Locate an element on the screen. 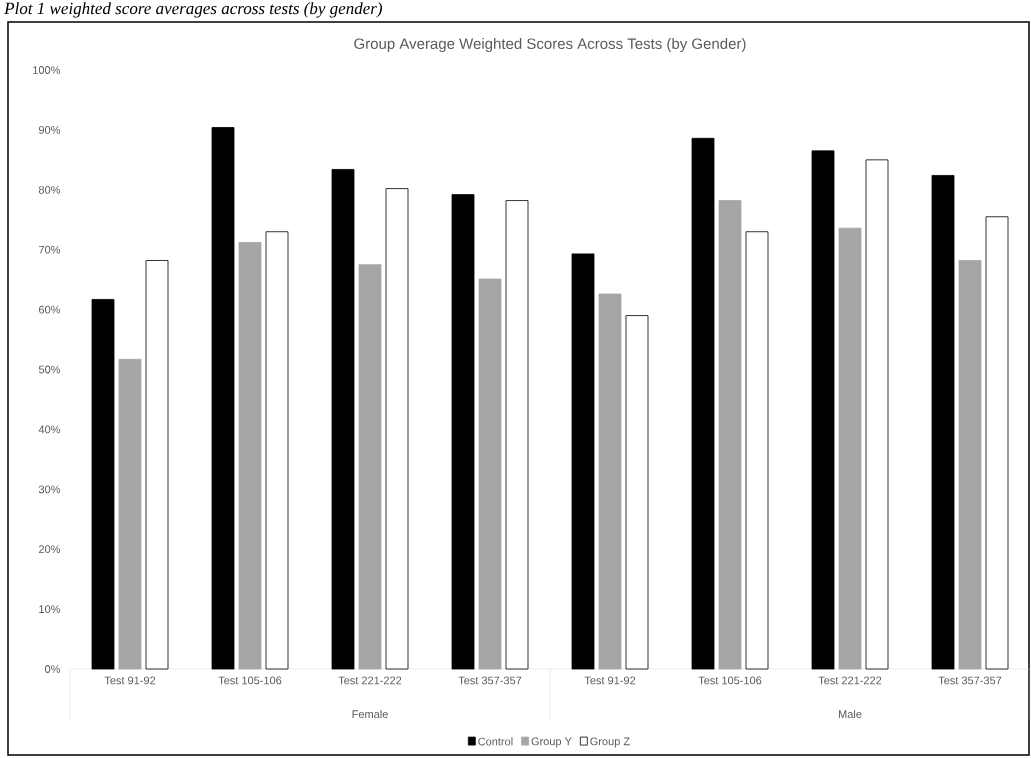  text: Female is located at coordinates (370, 714).